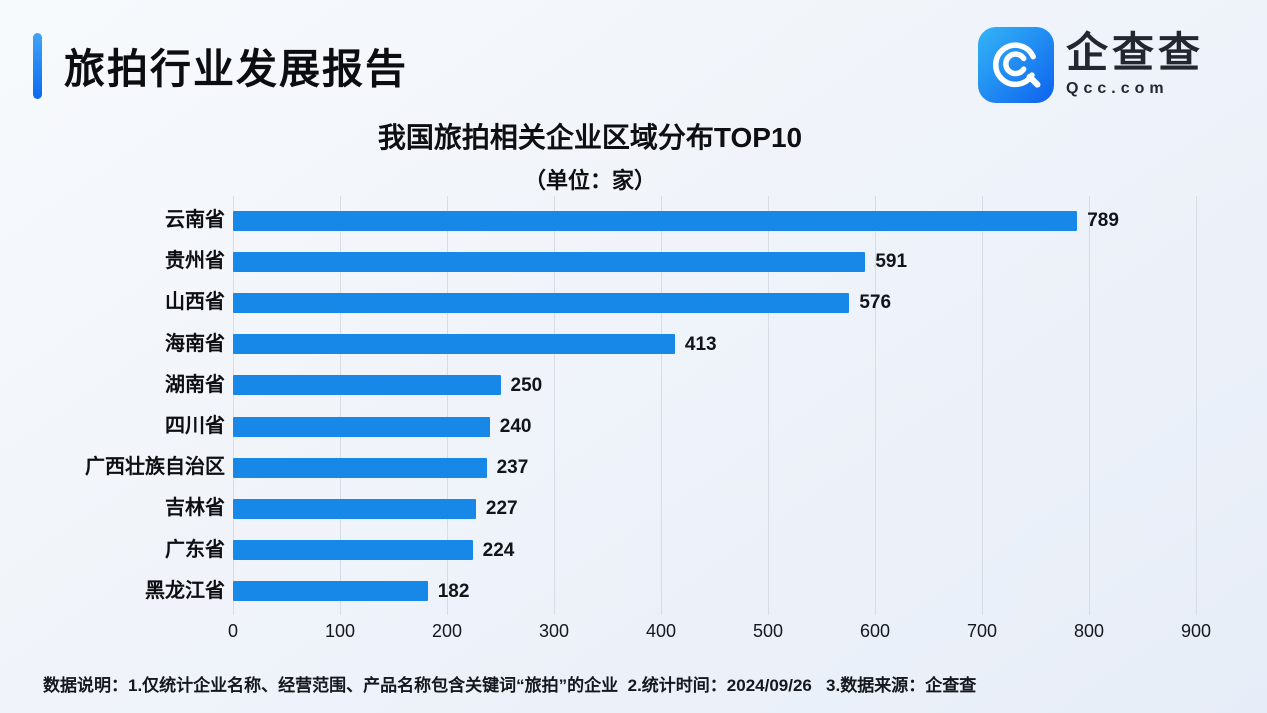 The height and width of the screenshot is (713, 1267). Describe the element at coordinates (195, 384) in the screenshot. I see `category-label: 湖南省` at that location.